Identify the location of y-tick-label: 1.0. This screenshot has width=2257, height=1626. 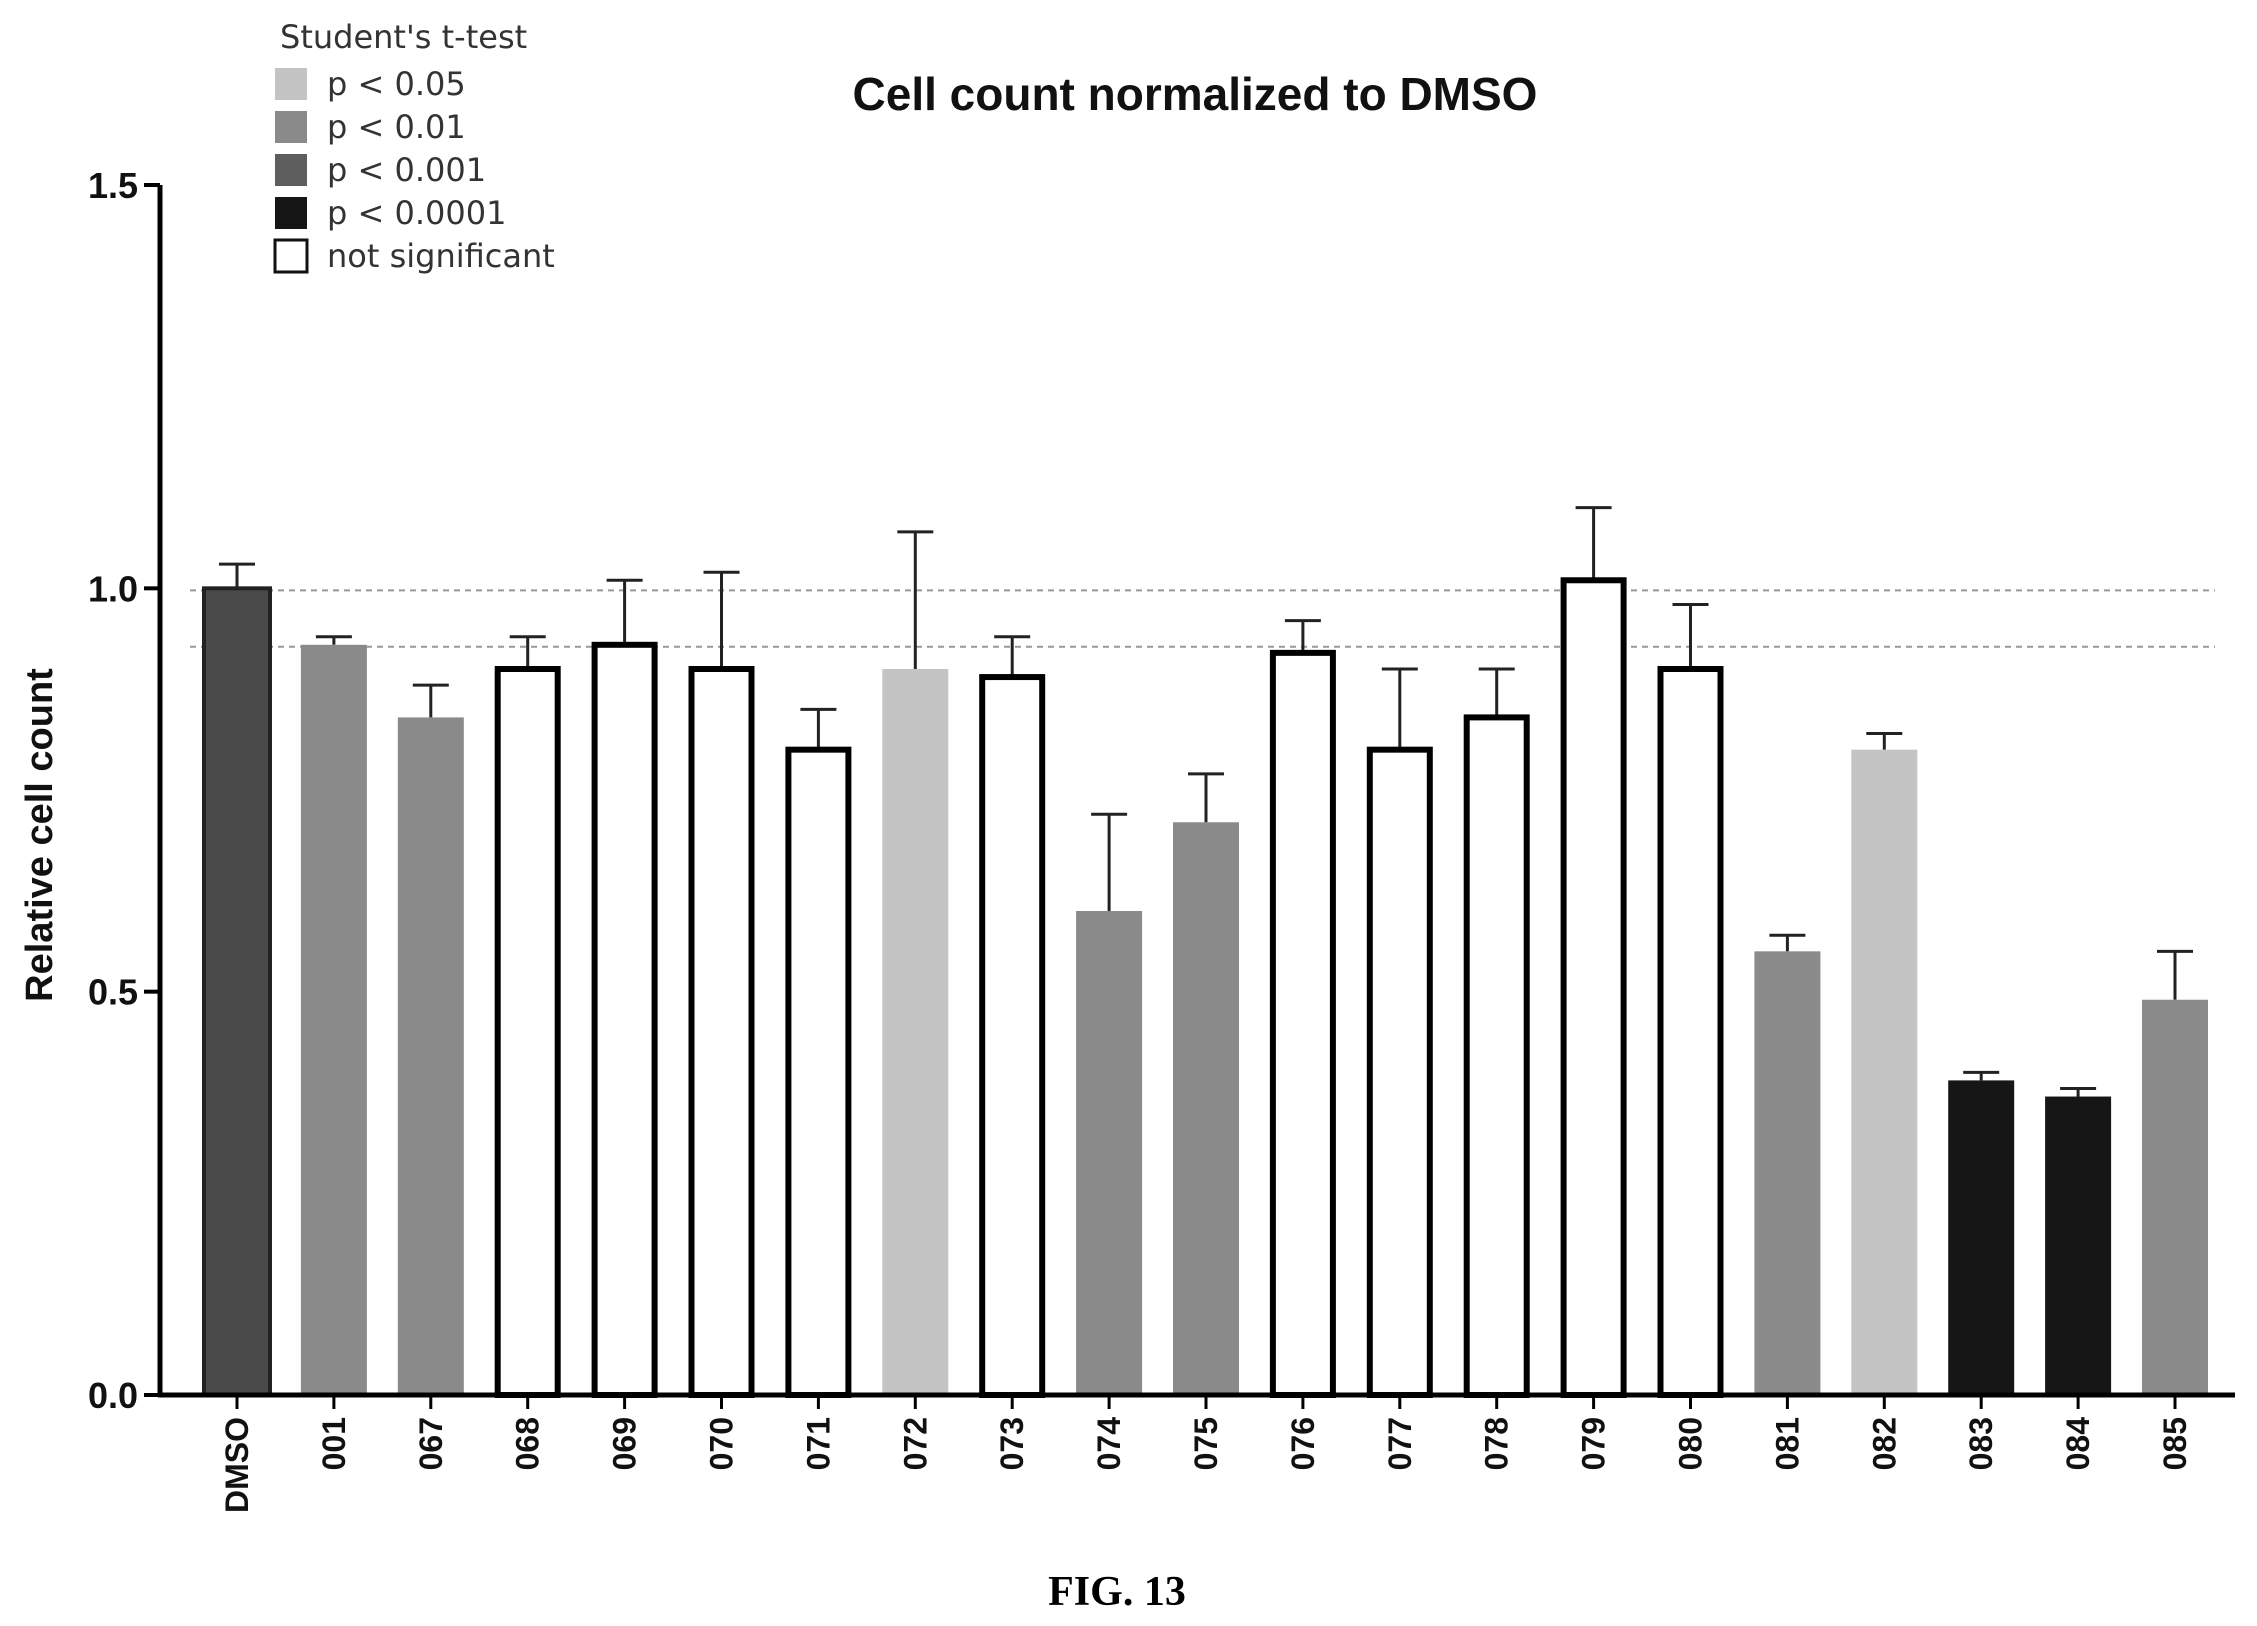
(113, 588).